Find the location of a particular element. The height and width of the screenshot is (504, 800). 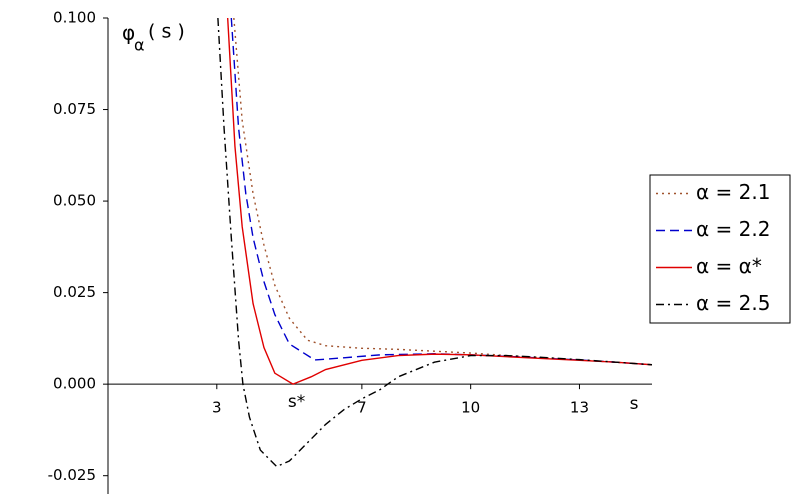

legend-label: α = 2.1 is located at coordinates (733, 192).